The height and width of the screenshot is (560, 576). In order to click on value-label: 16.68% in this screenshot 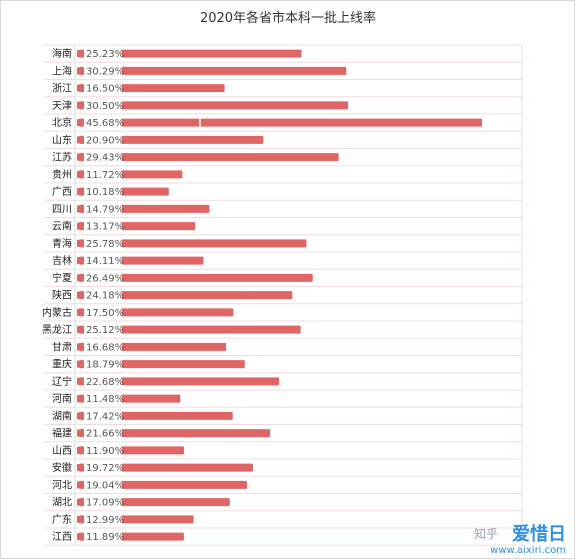, I will do `click(105, 347)`.